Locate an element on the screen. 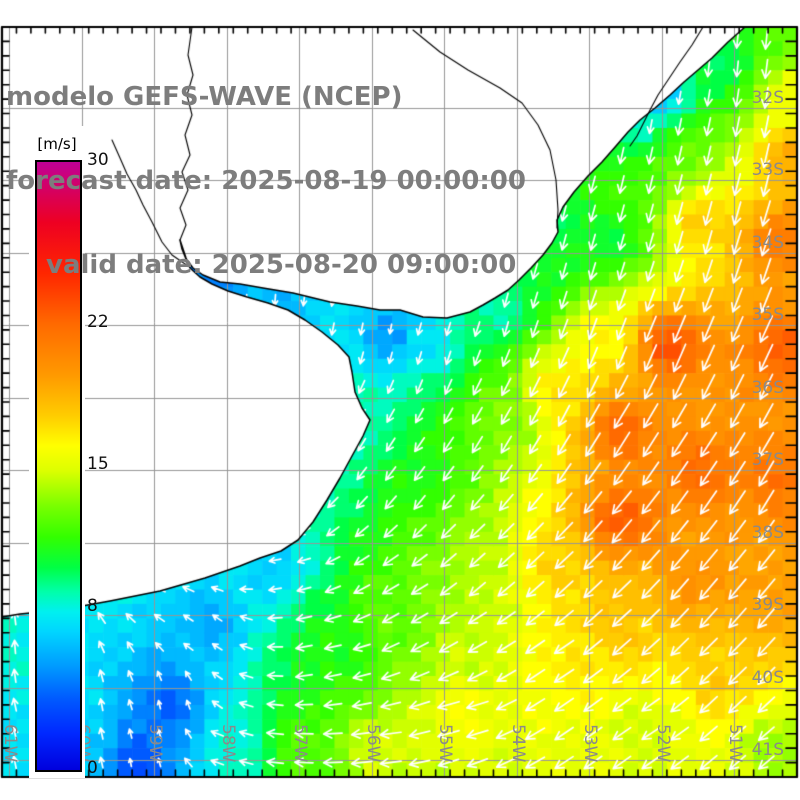 The height and width of the screenshot is (800, 800). lat-label: 38S is located at coordinates (767, 533).